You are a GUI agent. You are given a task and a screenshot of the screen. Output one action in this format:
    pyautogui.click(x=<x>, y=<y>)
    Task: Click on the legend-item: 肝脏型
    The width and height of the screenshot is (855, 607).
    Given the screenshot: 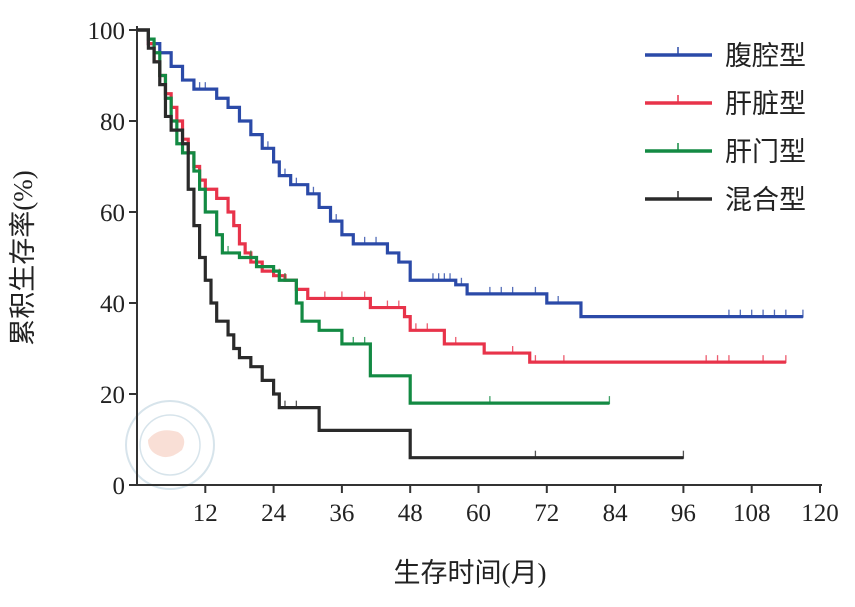 What is the action you would take?
    pyautogui.click(x=725, y=104)
    